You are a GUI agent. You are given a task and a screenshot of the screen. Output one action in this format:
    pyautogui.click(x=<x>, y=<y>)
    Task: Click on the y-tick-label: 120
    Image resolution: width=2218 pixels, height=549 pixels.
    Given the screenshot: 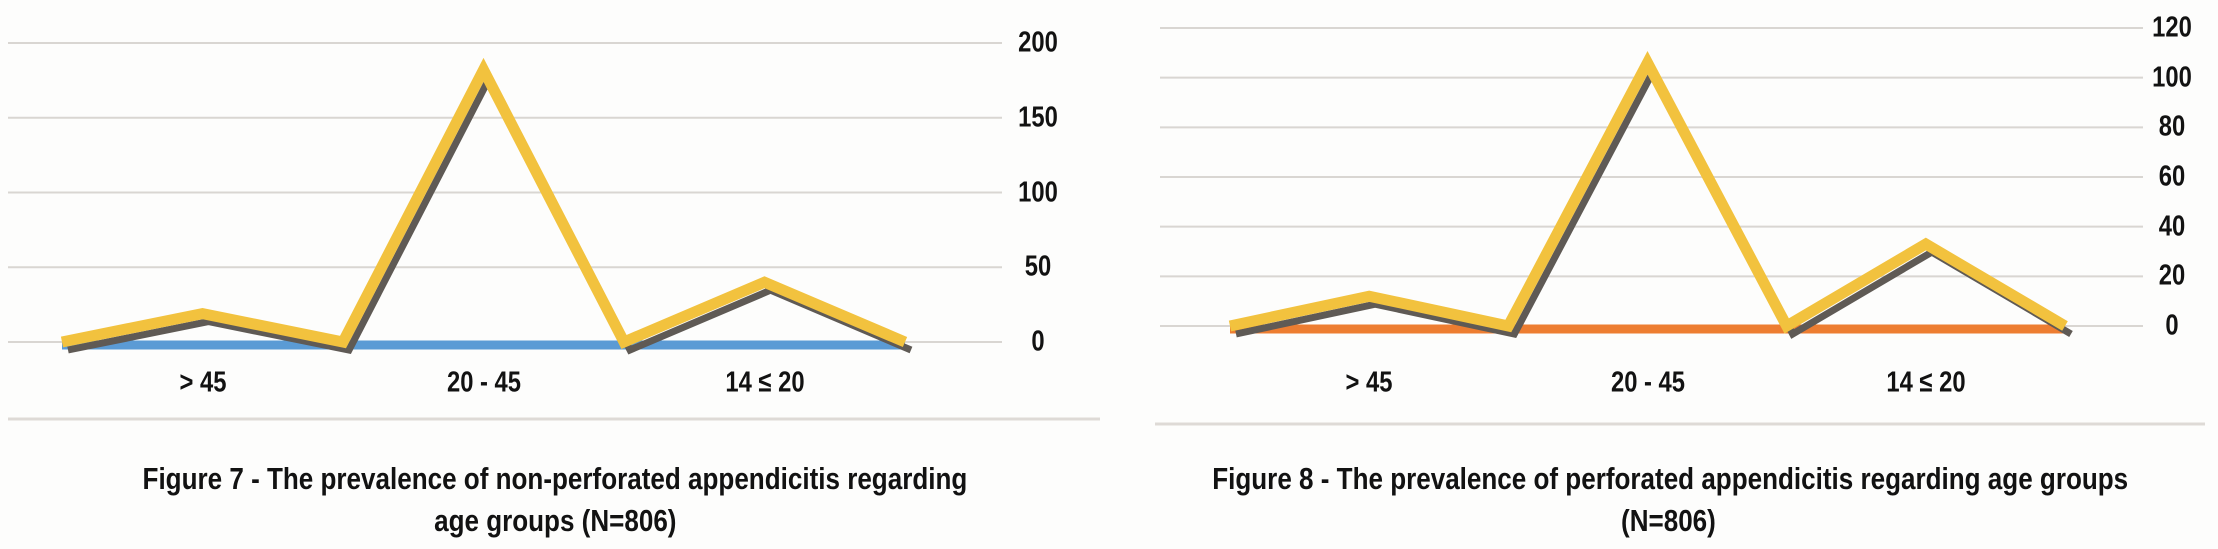 What is the action you would take?
    pyautogui.click(x=2172, y=27)
    